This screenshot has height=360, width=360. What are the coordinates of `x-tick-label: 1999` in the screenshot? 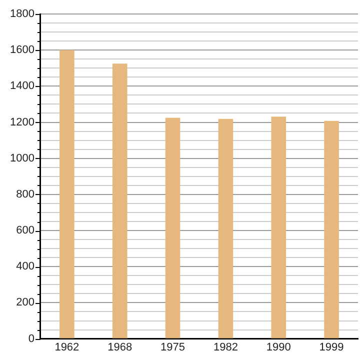 It's located at (331, 347).